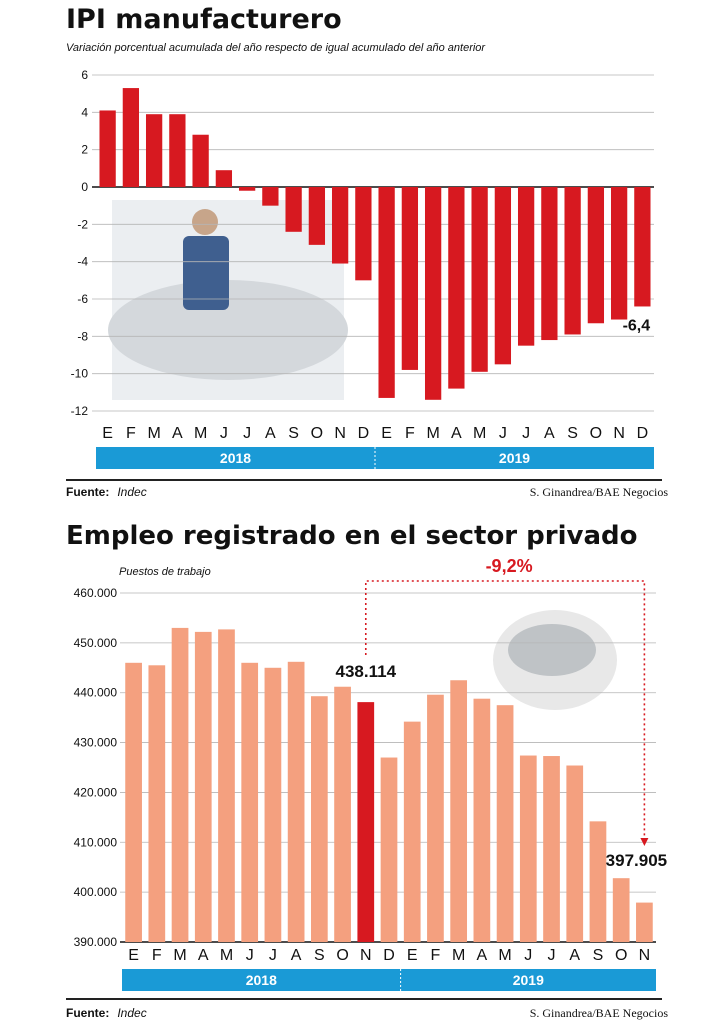 The width and height of the screenshot is (728, 1024). What do you see at coordinates (367, 492) in the screenshot?
I see `chart1-footer: Fuente: Indec S. Ginandrea/BAE Negocios` at bounding box center [367, 492].